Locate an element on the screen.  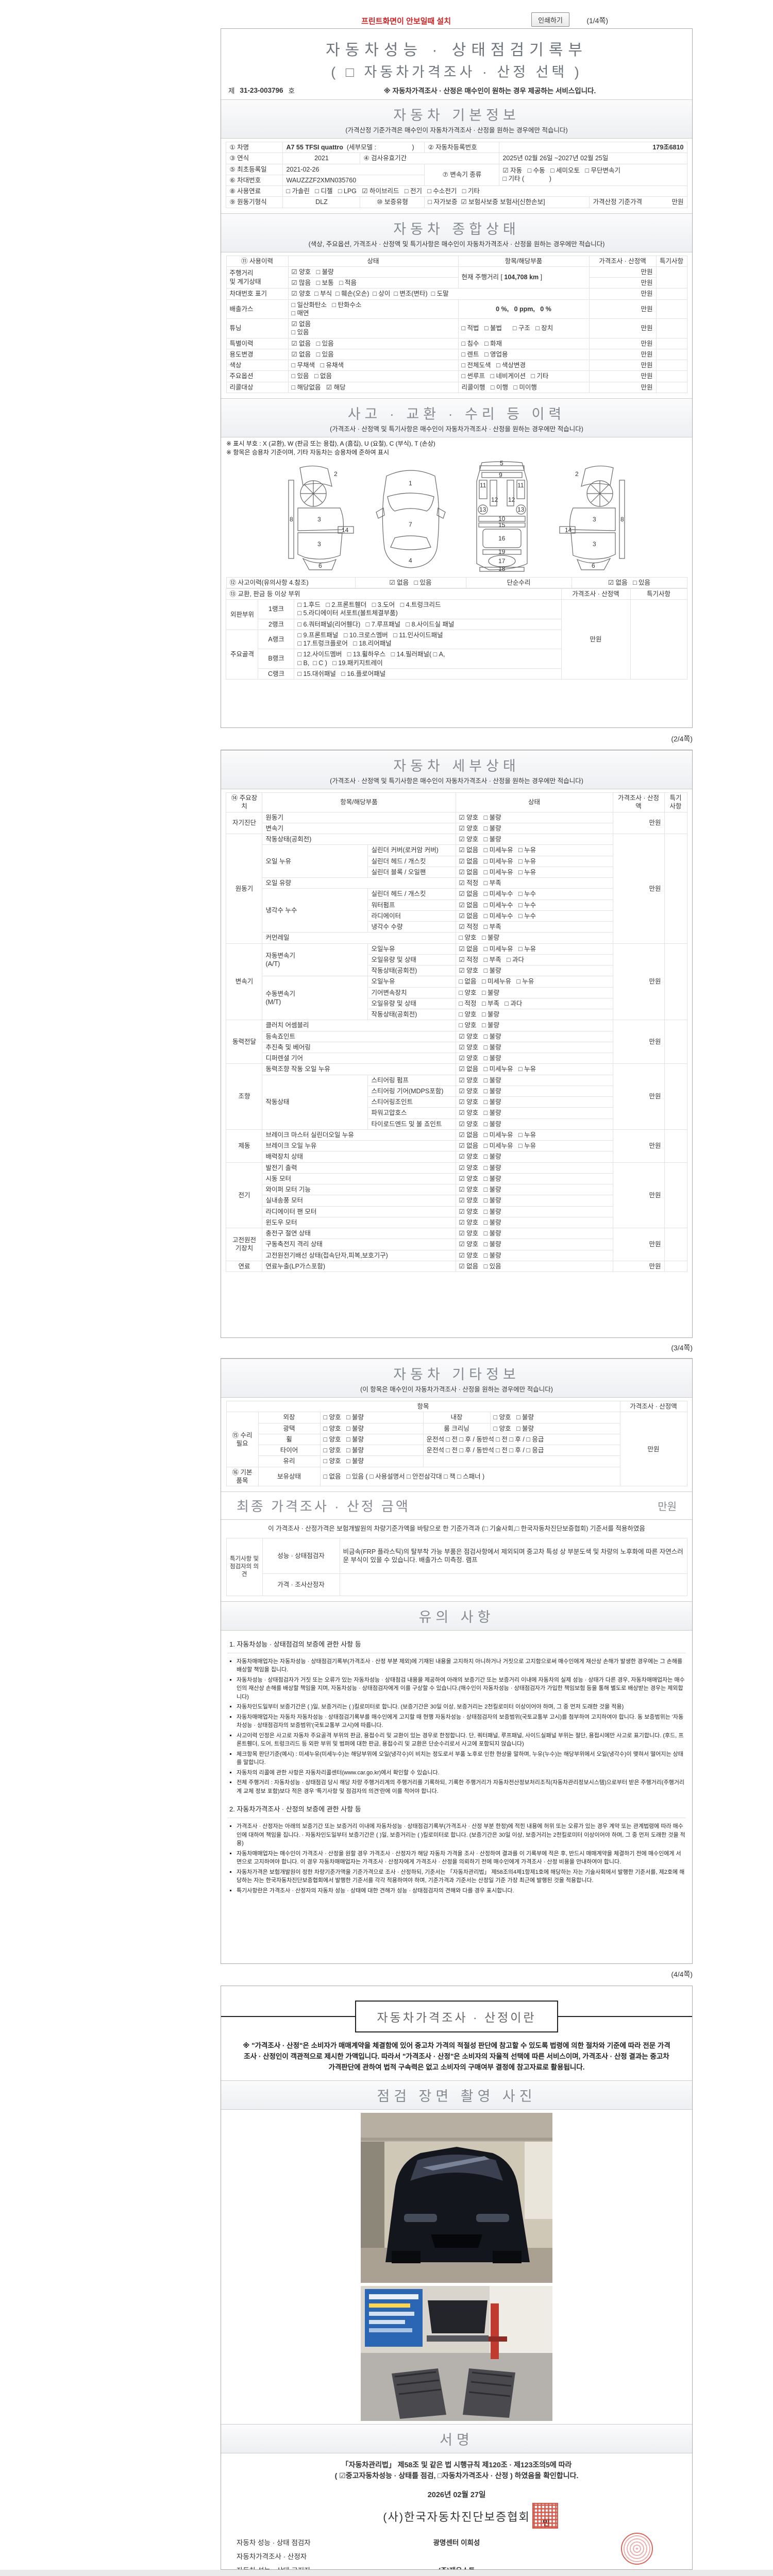
doc-number: 31-23-003796 is located at coordinates (261, 90).